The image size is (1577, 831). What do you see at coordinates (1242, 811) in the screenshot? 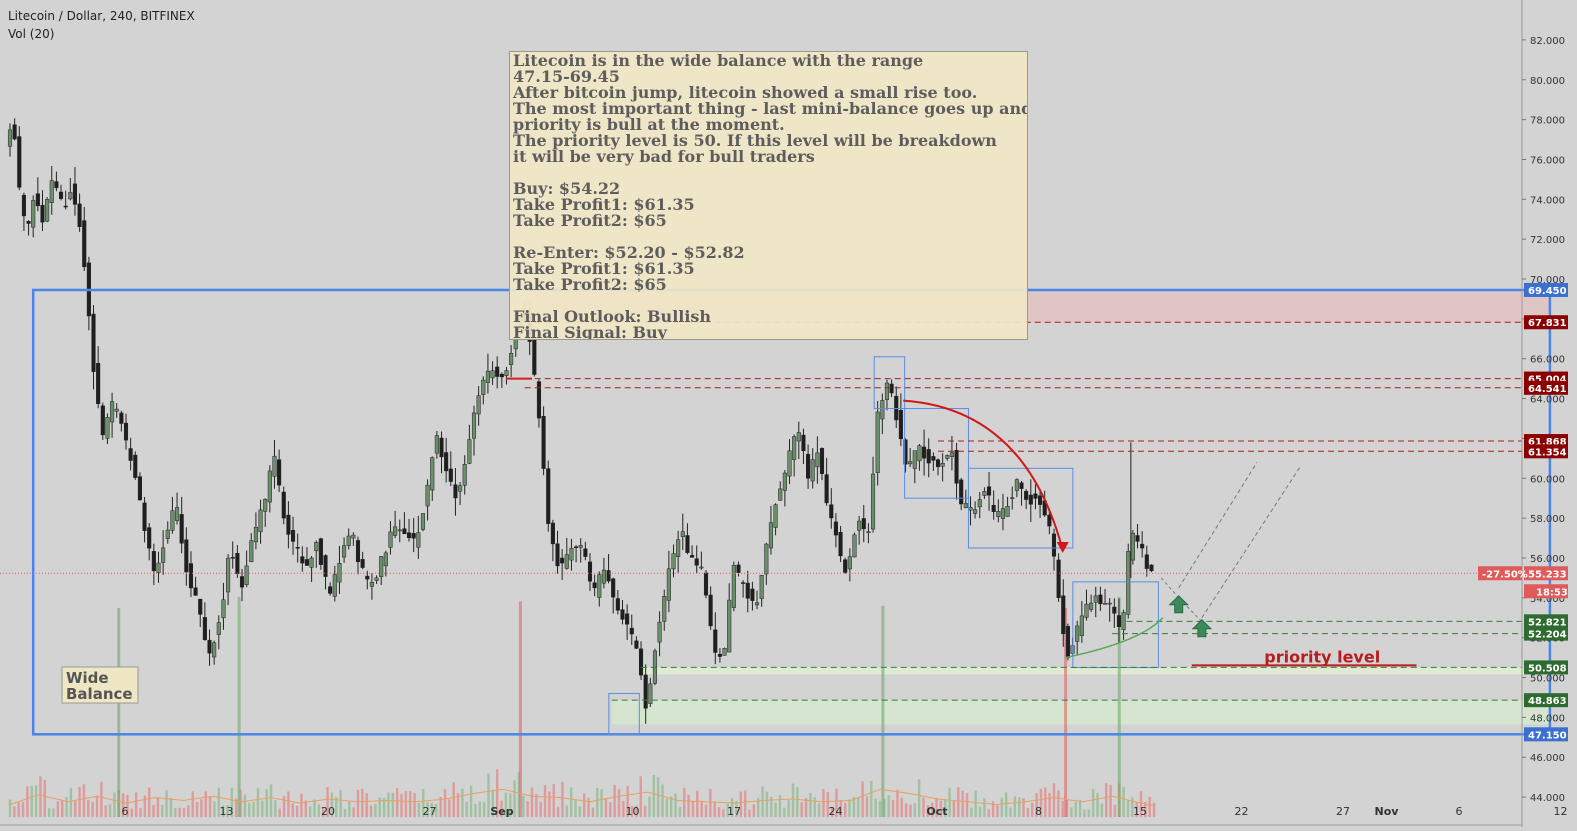
I see `x-tick-label: 22` at bounding box center [1242, 811].